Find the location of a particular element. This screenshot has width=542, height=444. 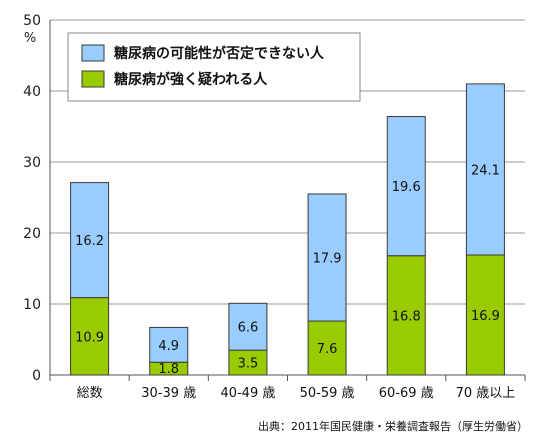

x-tick-label: 総数 is located at coordinates (90, 393).